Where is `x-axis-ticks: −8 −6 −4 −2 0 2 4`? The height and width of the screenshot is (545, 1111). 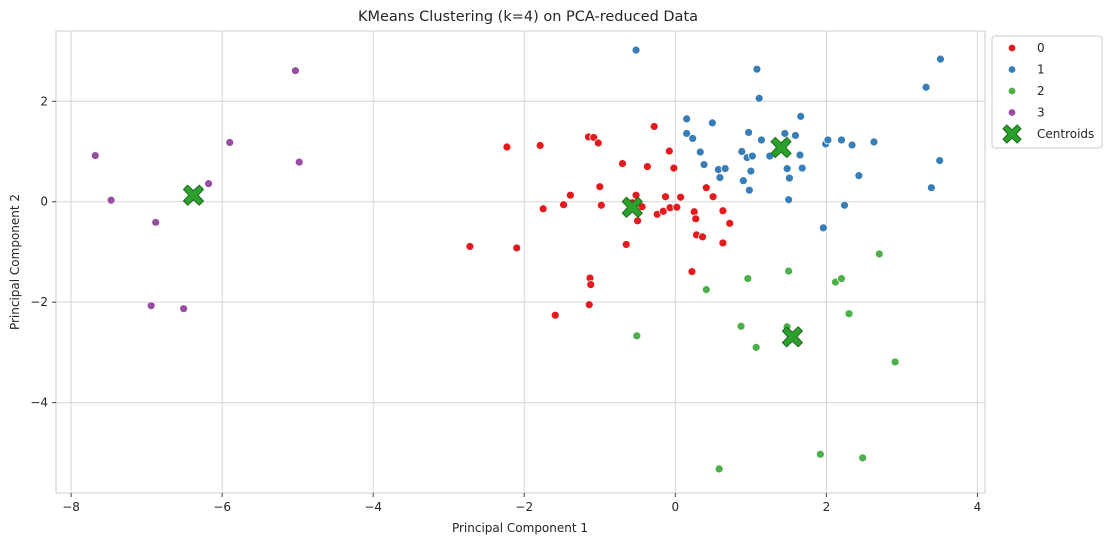
x-axis-ticks: −8 −6 −4 −2 0 2 4 is located at coordinates (521, 503).